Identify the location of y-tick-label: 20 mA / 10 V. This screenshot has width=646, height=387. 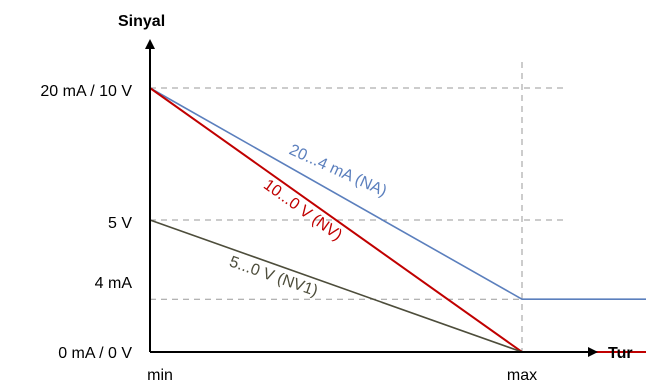
(86, 91).